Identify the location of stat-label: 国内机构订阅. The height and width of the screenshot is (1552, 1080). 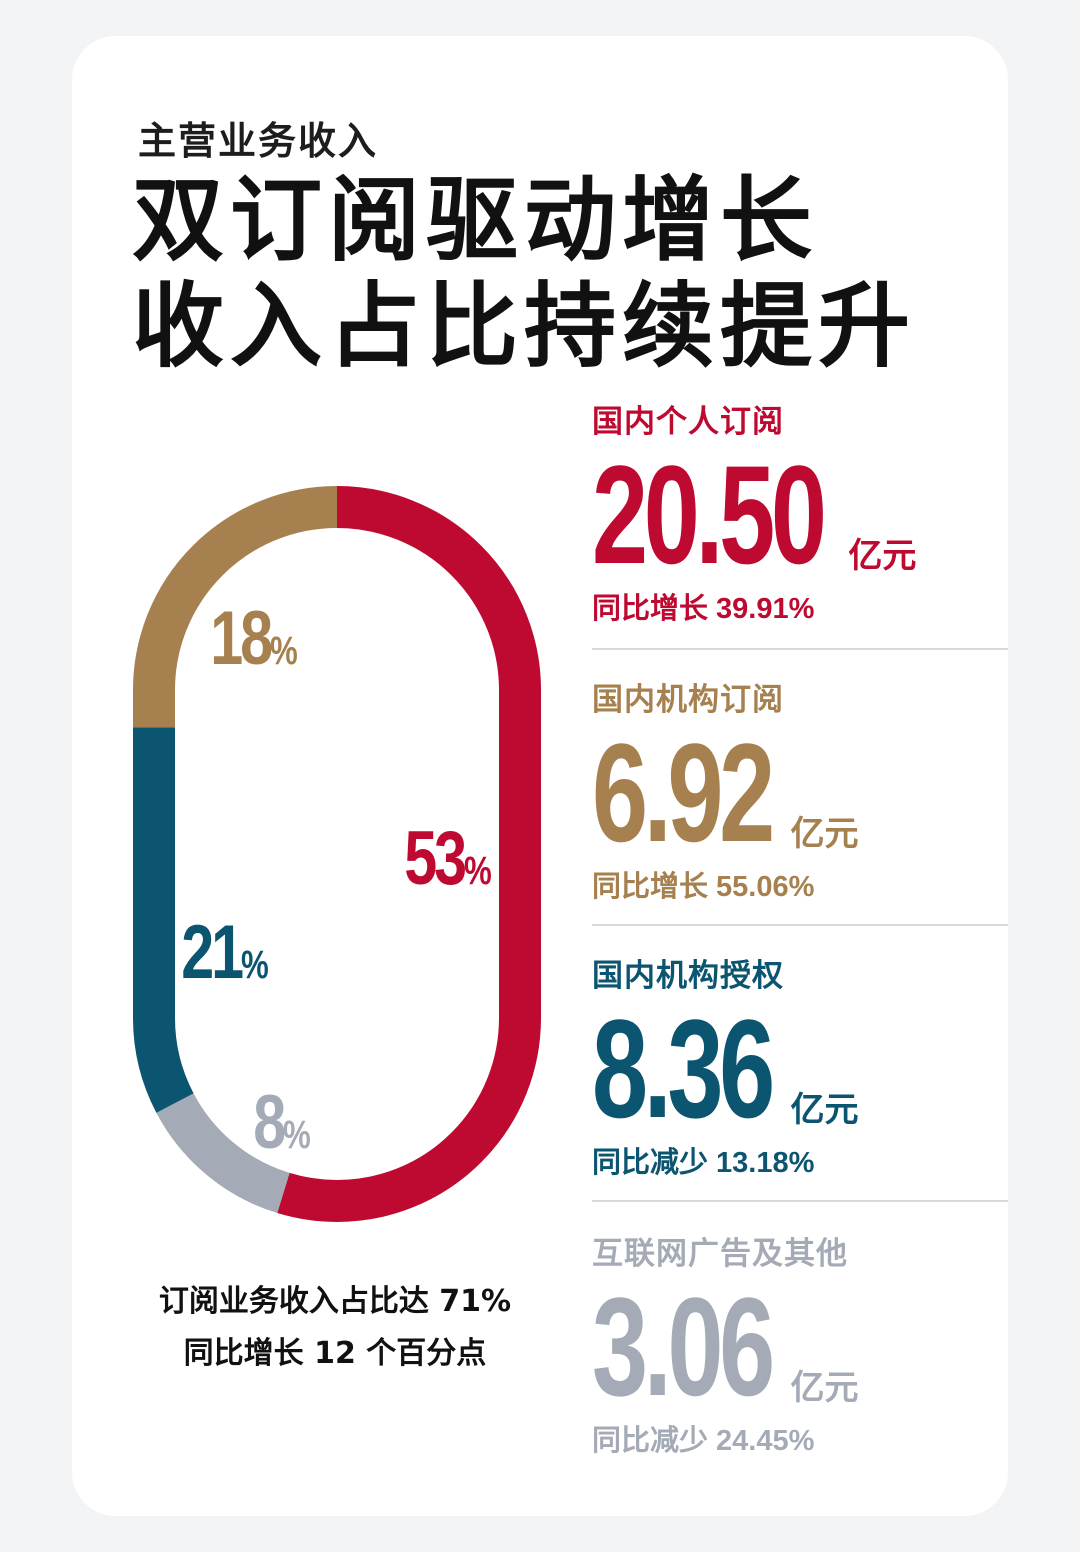
(688, 700).